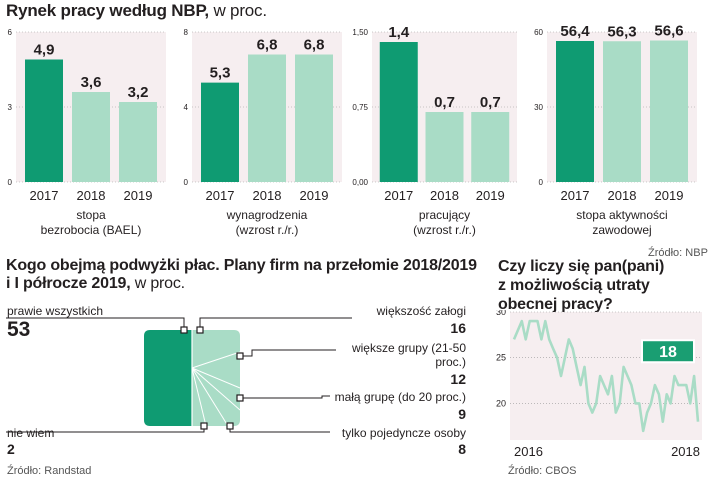 This screenshot has height=480, width=720. What do you see at coordinates (621, 215) in the screenshot?
I see `panel-caption: stopa aktywności` at bounding box center [621, 215].